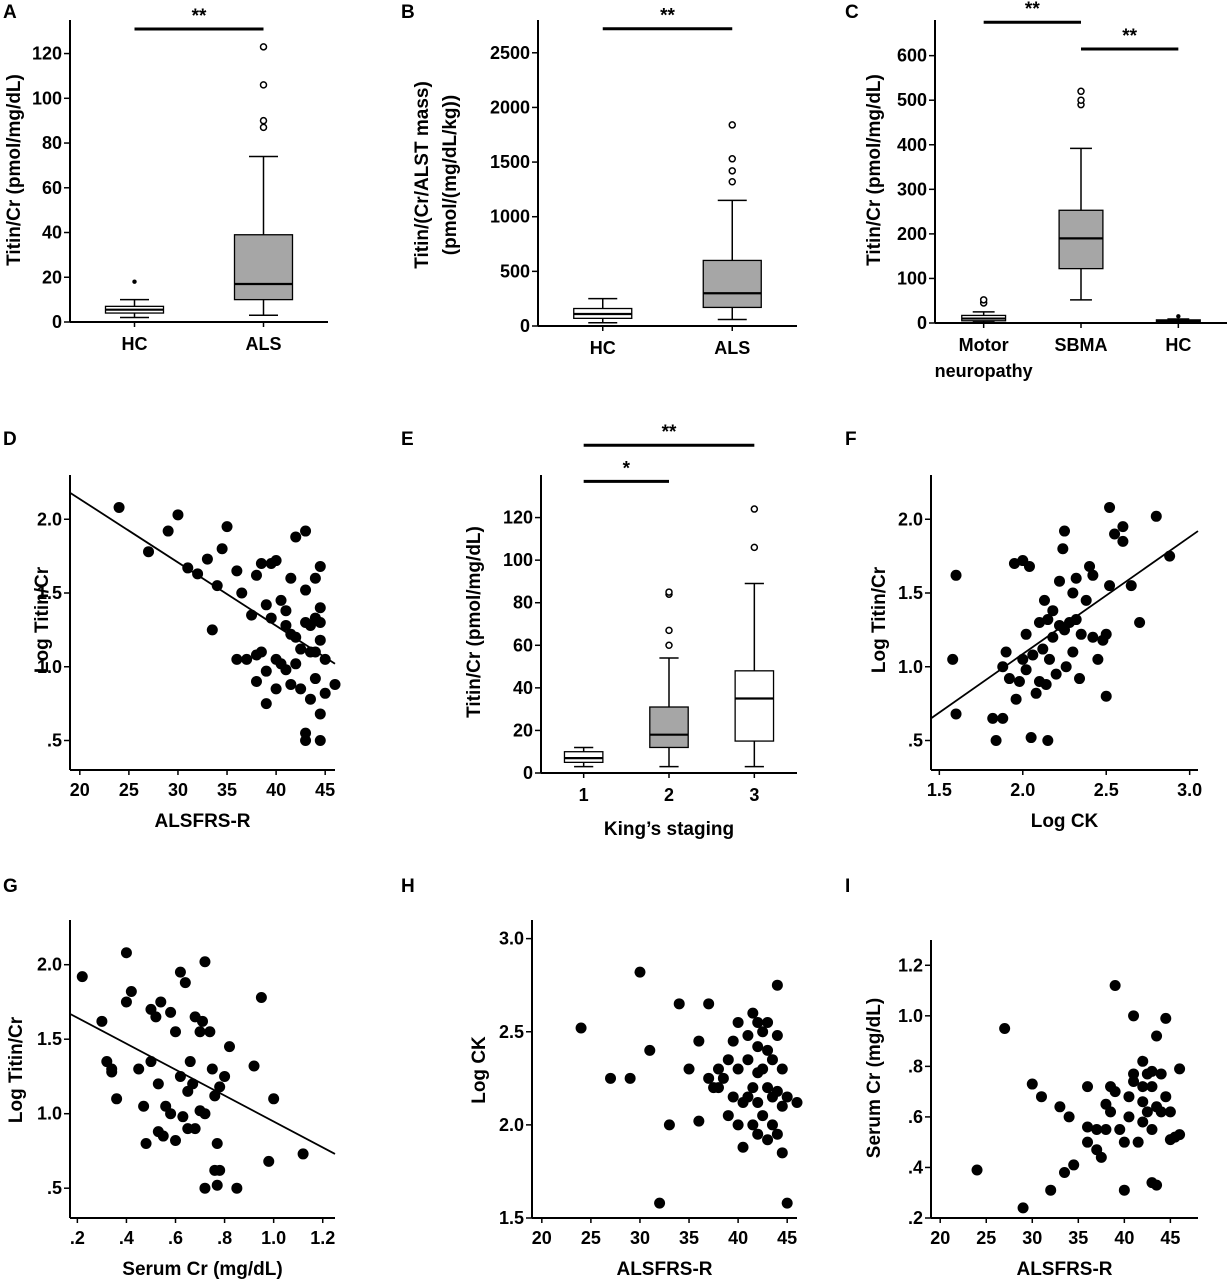 The image size is (1229, 1280). What do you see at coordinates (436, 175) in the screenshot?
I see `y-axis-label: Titin/(Cr/ALST mass) (pmol/(mg/dL/kg))` at bounding box center [436, 175].